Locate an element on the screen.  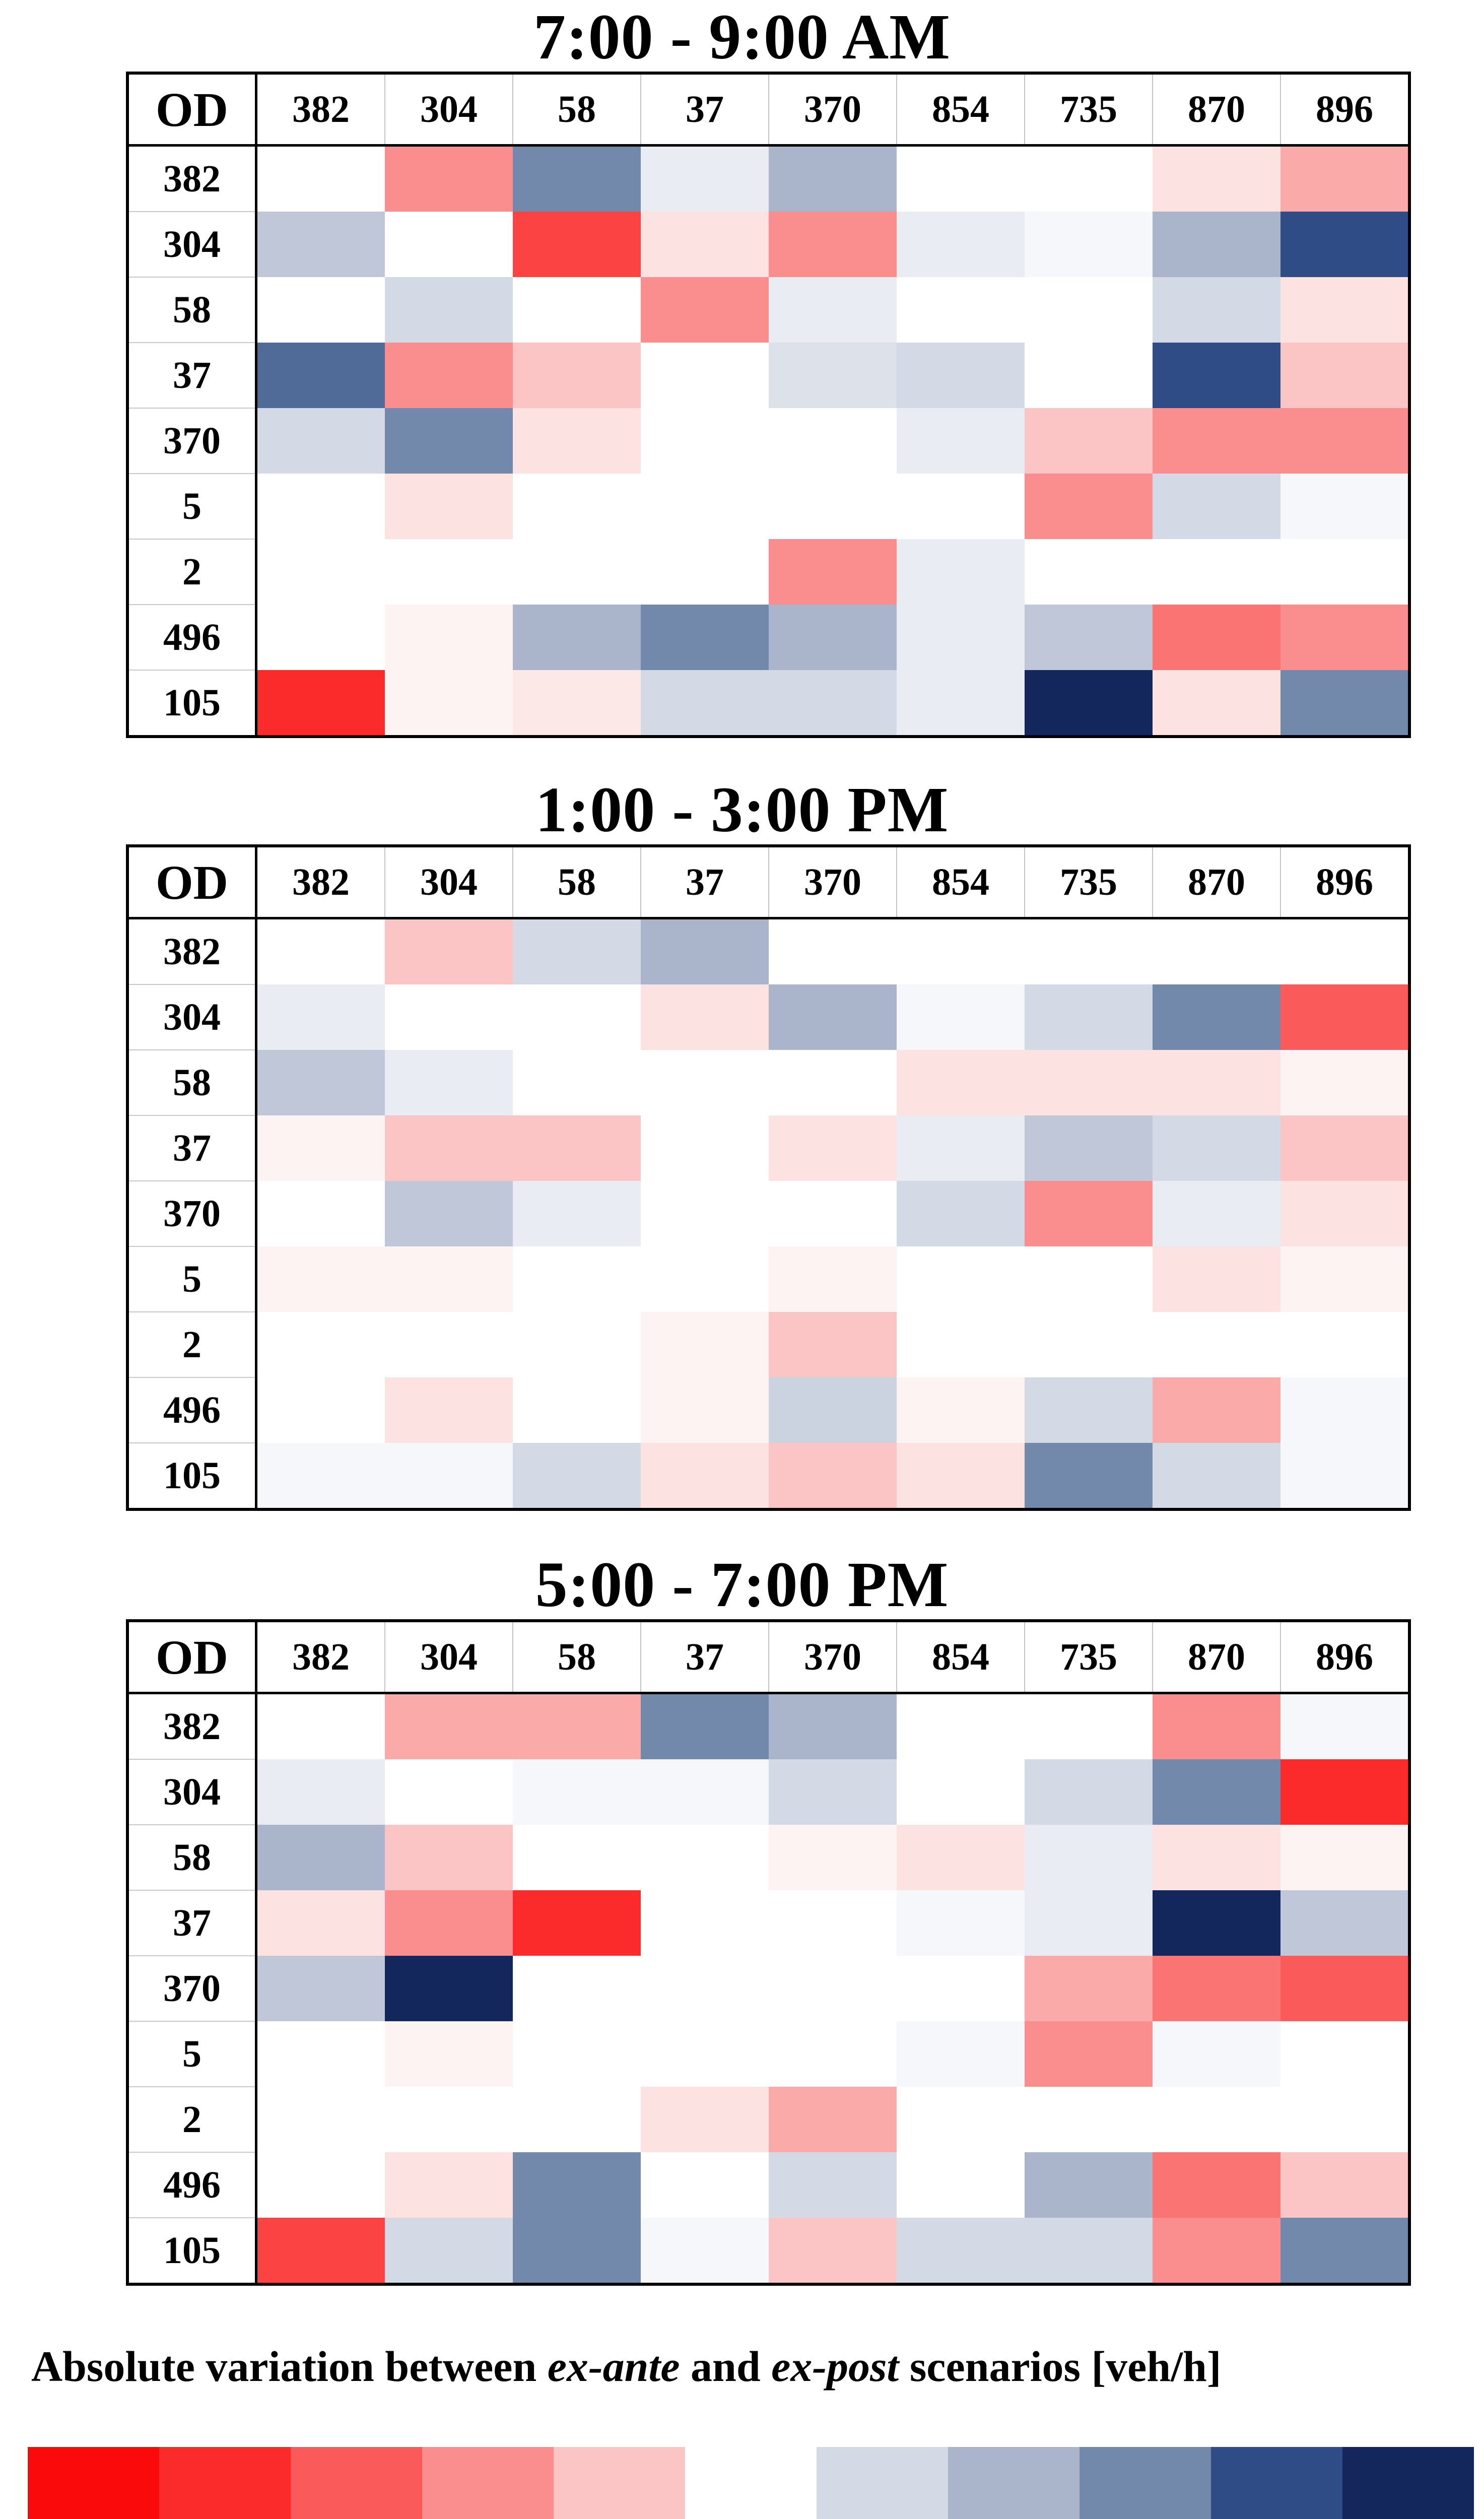
header-row: OD 382 304 58 37 370 854 735 870 896 is located at coordinates (768, 110).